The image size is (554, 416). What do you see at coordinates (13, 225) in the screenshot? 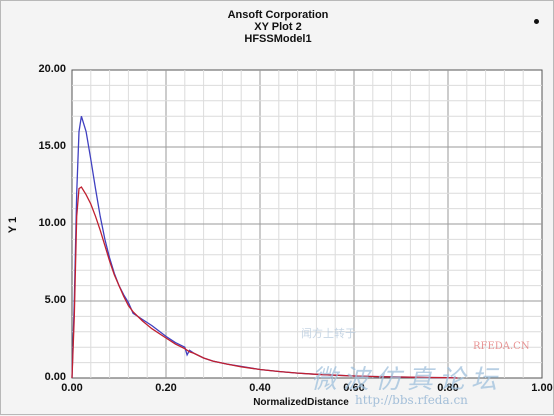
I see `y-axis-label: Y 1` at bounding box center [13, 225].